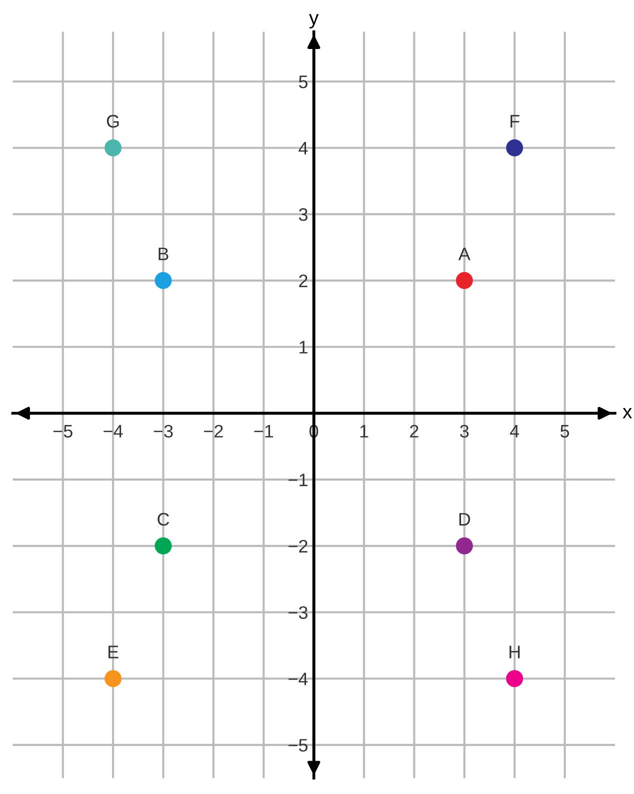  I want to click on y-tick-label: 2, so click(303, 281).